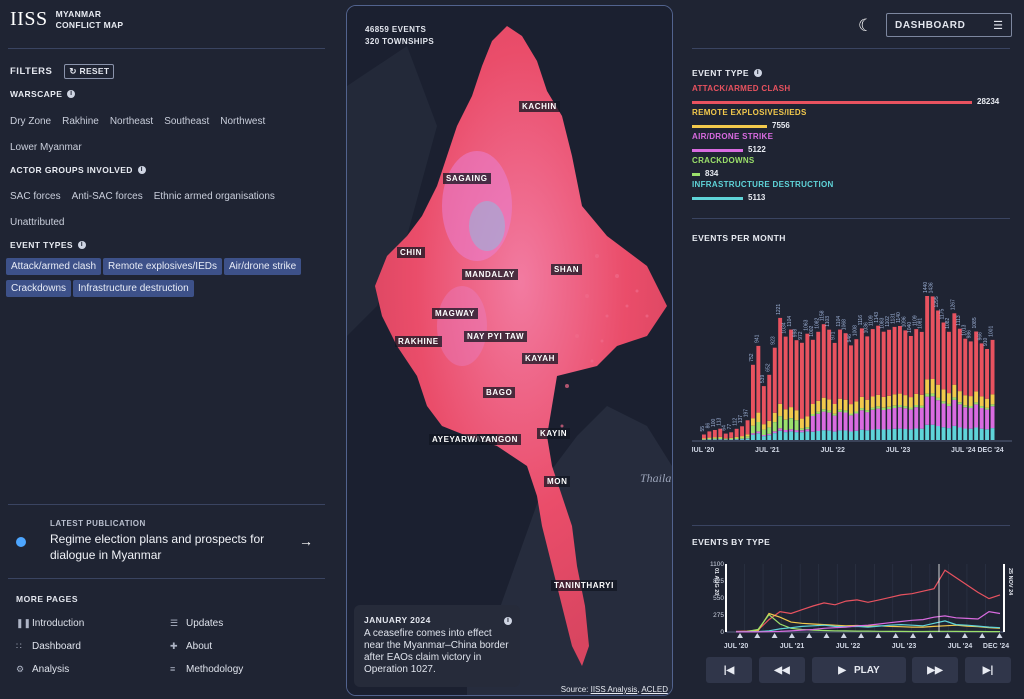 This screenshot has width=1024, height=699. What do you see at coordinates (949, 25) in the screenshot?
I see `dashboard-menu-button: DASHBOARD ☰` at bounding box center [949, 25].